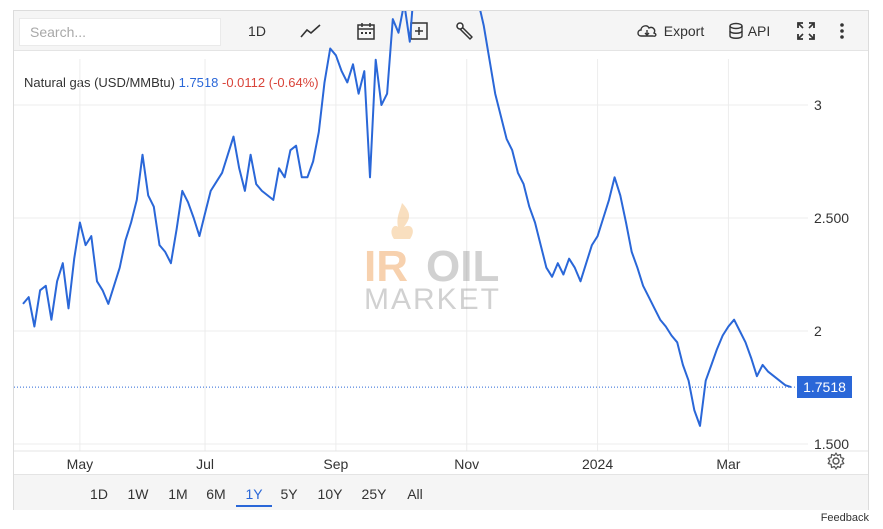 Image resolution: width=883 pixels, height=529 pixels. What do you see at coordinates (818, 105) in the screenshot?
I see `y-tick-label: 3` at bounding box center [818, 105].